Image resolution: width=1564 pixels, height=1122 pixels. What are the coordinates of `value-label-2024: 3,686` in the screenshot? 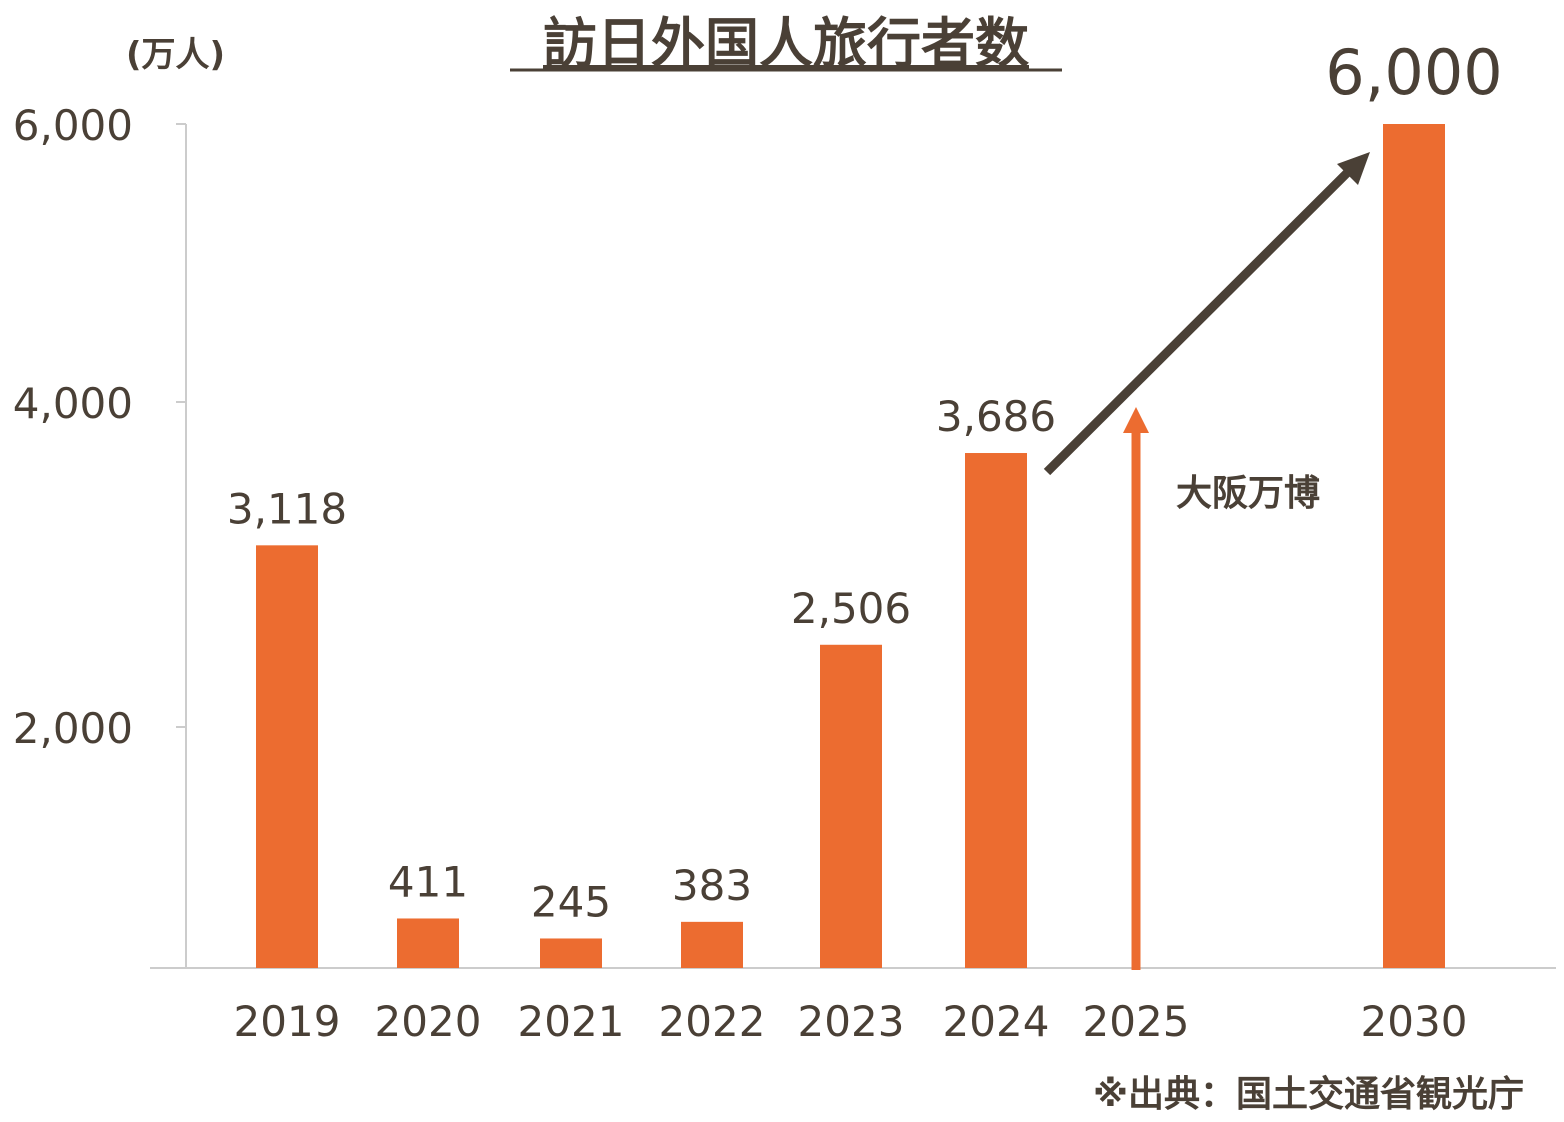 It's located at (996, 416).